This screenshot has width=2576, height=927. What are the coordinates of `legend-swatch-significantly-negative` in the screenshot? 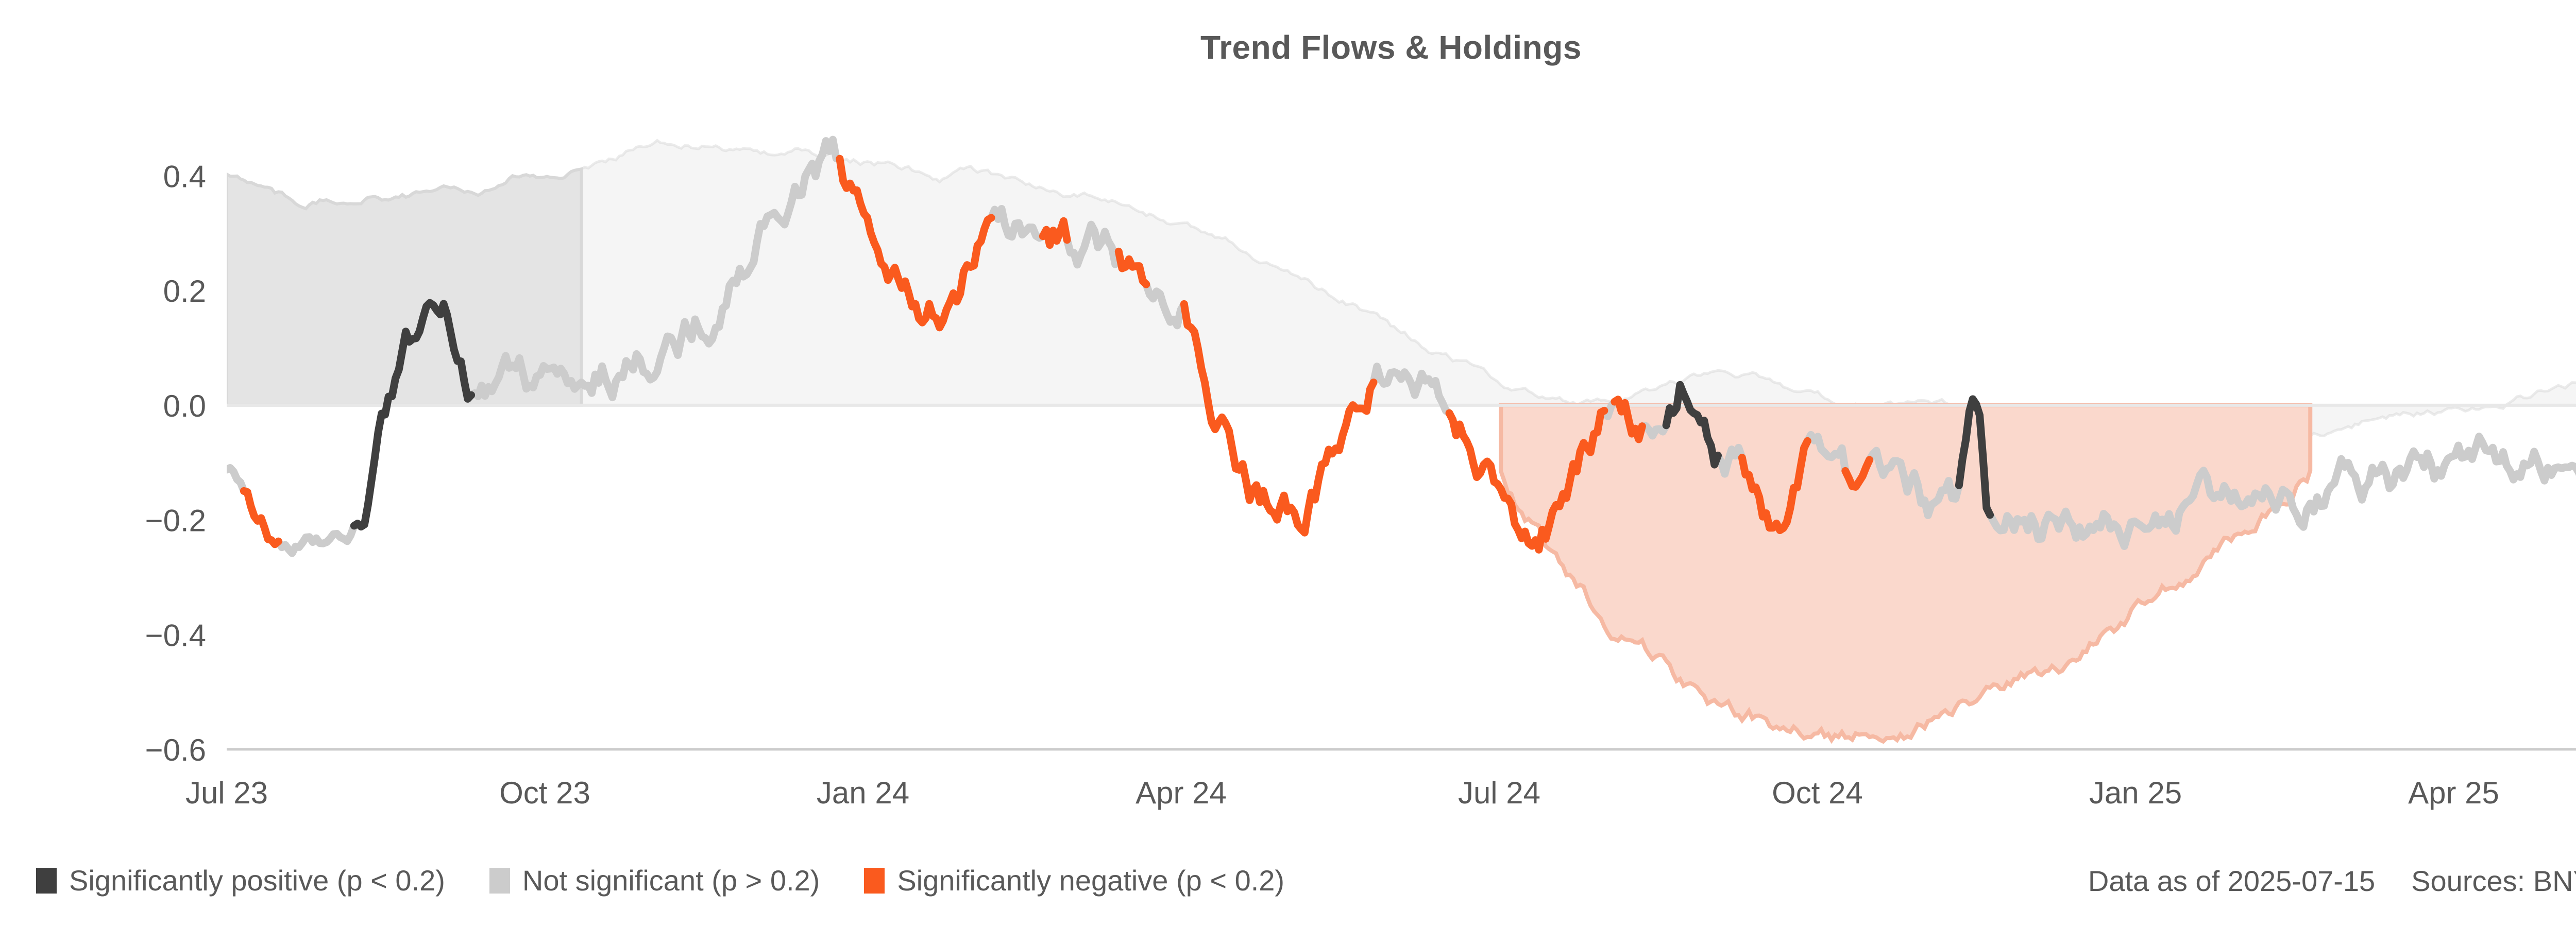 It's located at (875, 881).